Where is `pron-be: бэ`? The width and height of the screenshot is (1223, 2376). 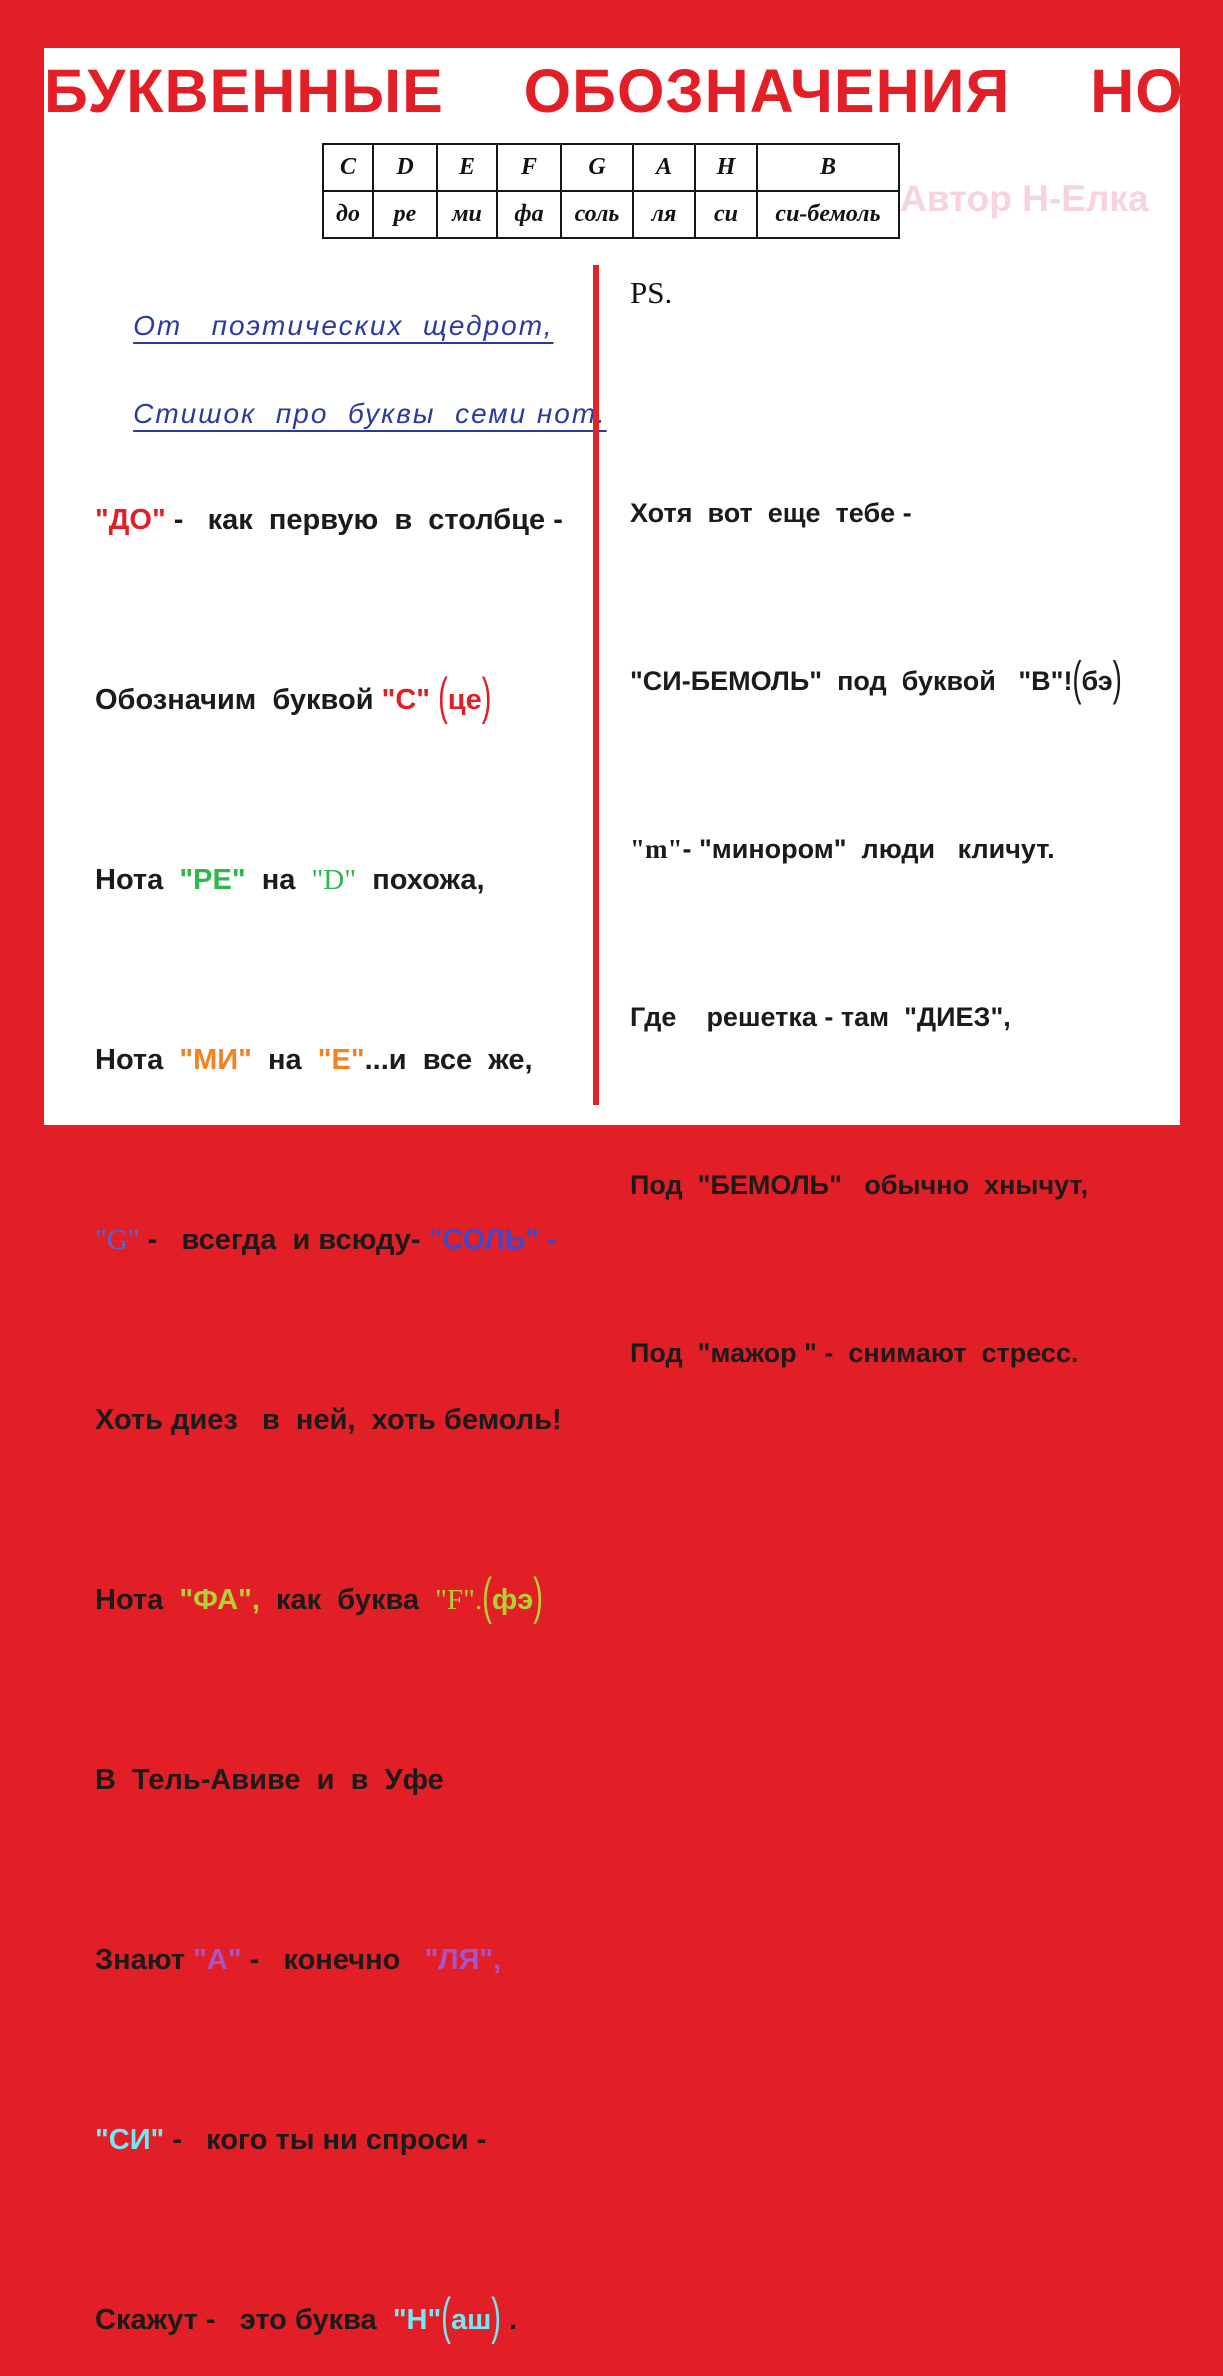 pron-be: бэ is located at coordinates (1097, 681).